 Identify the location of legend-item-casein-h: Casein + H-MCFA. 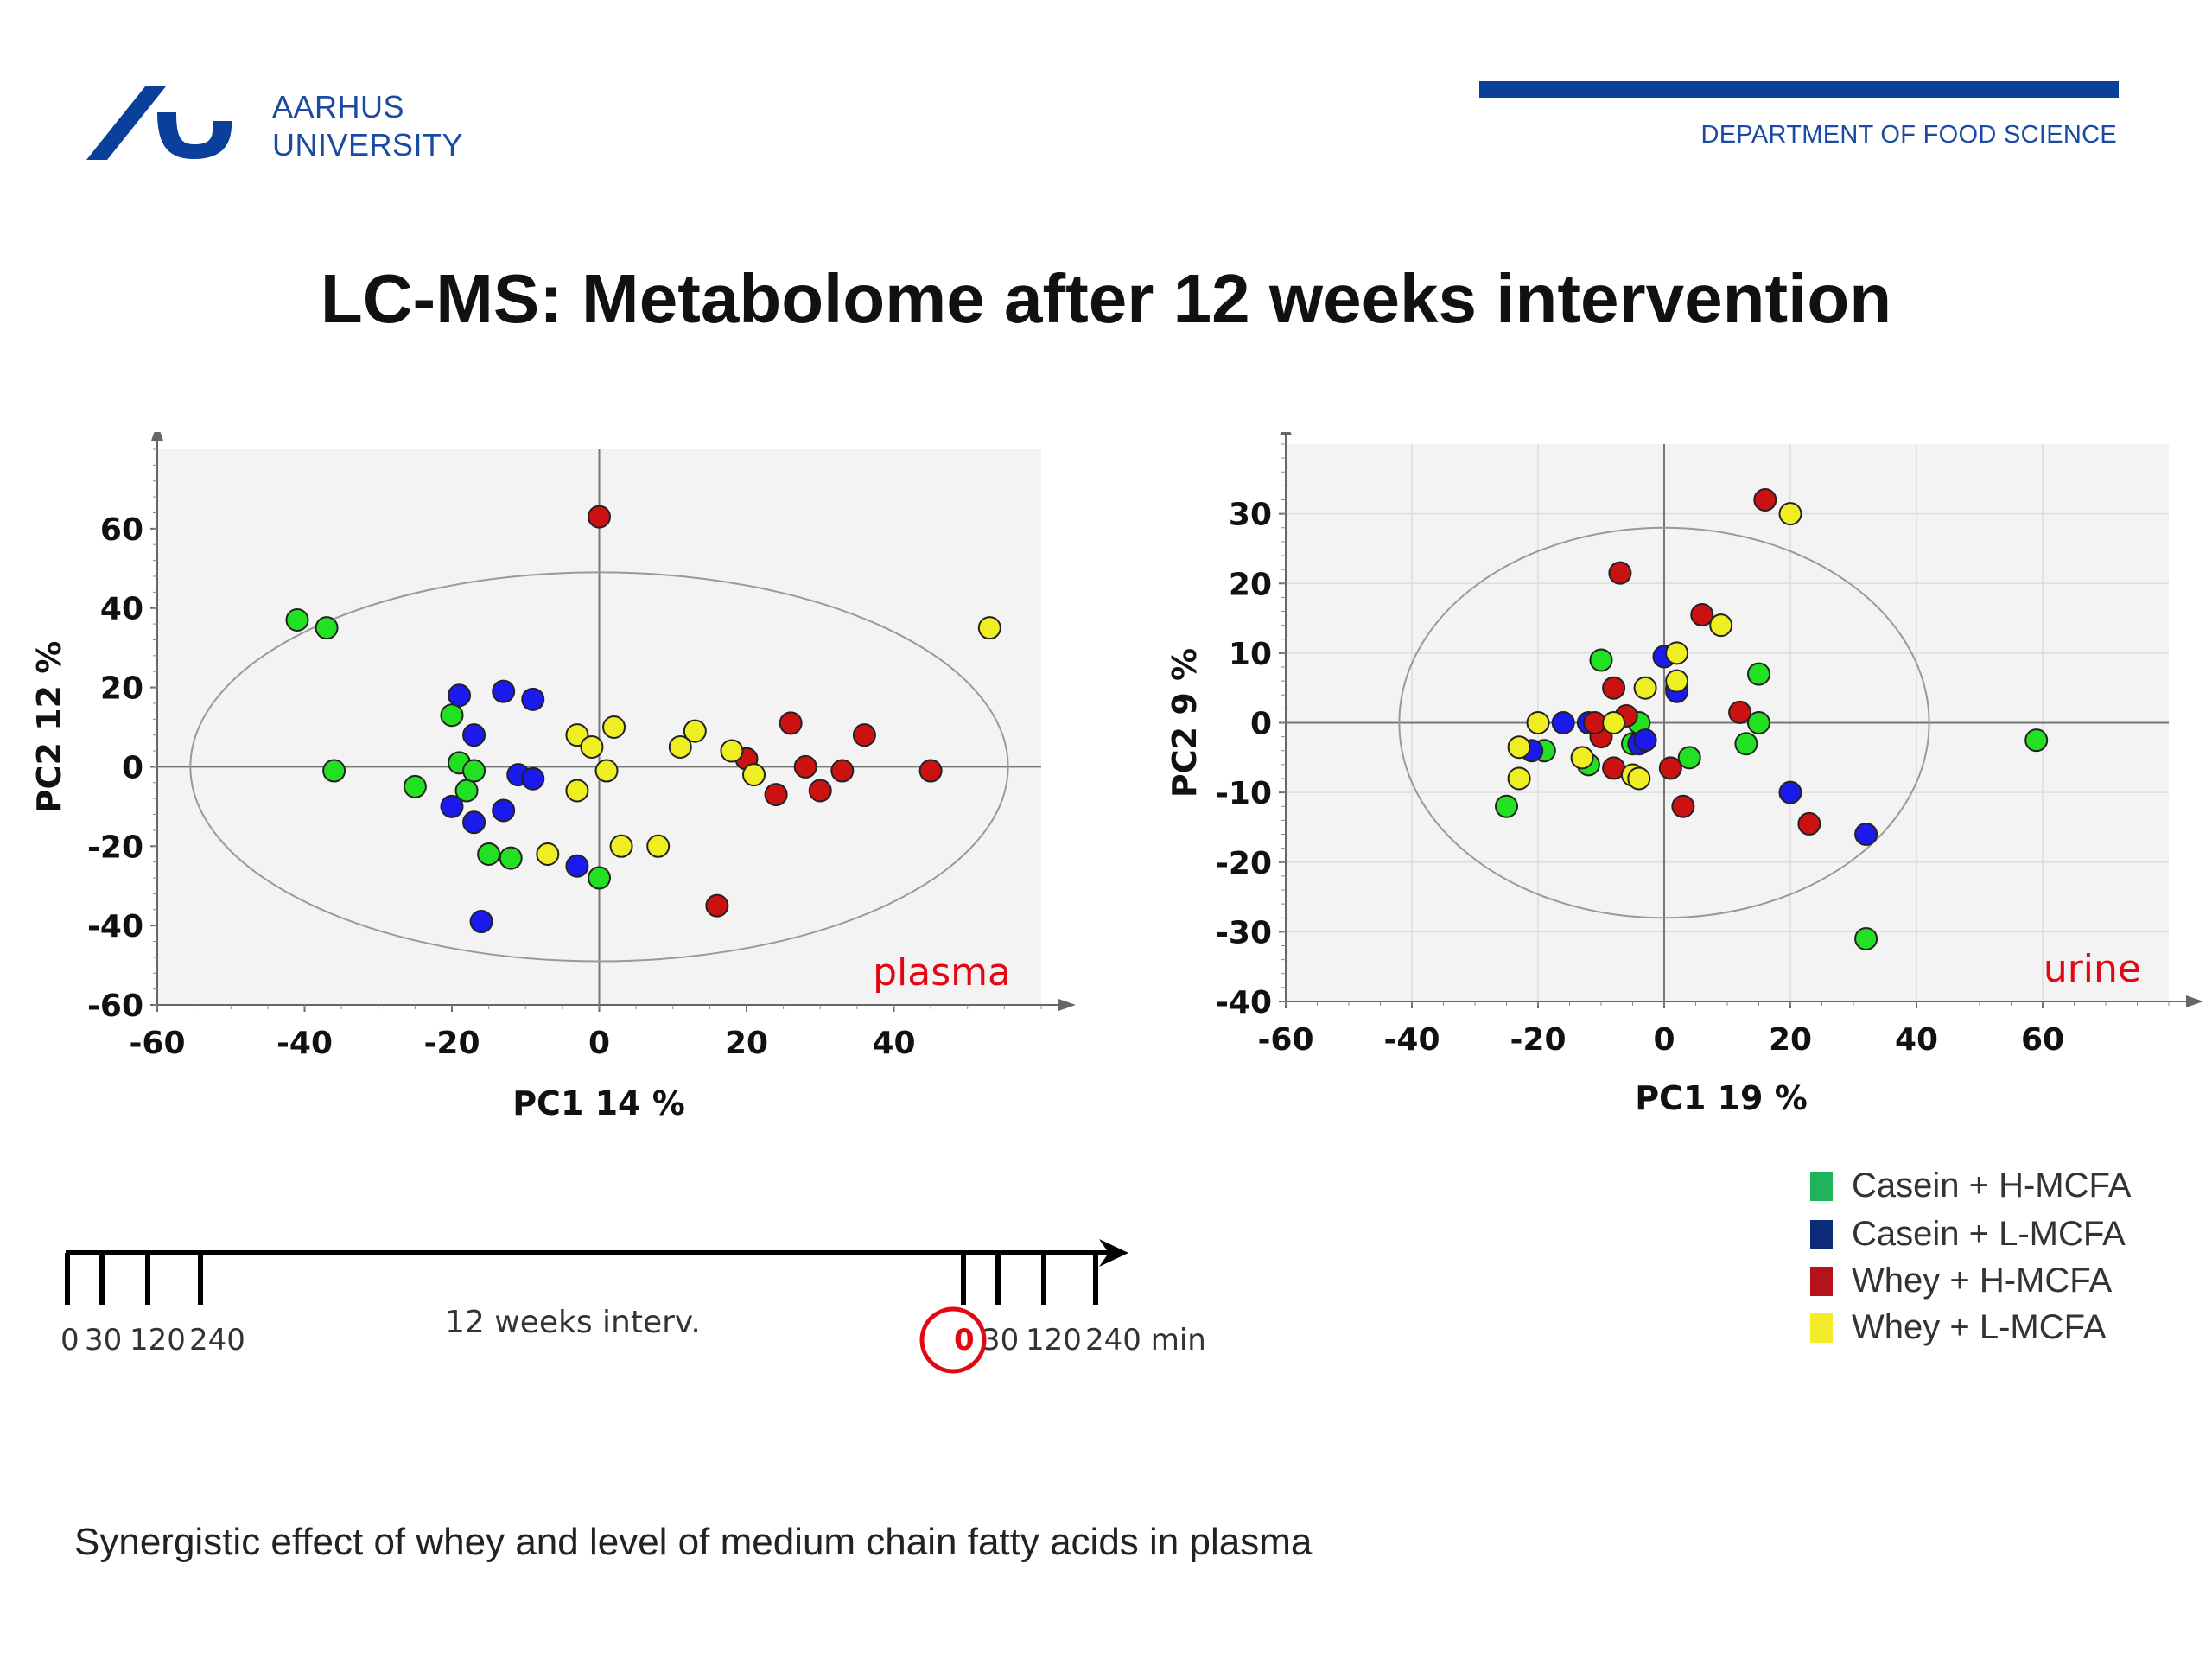
(1970, 1185).